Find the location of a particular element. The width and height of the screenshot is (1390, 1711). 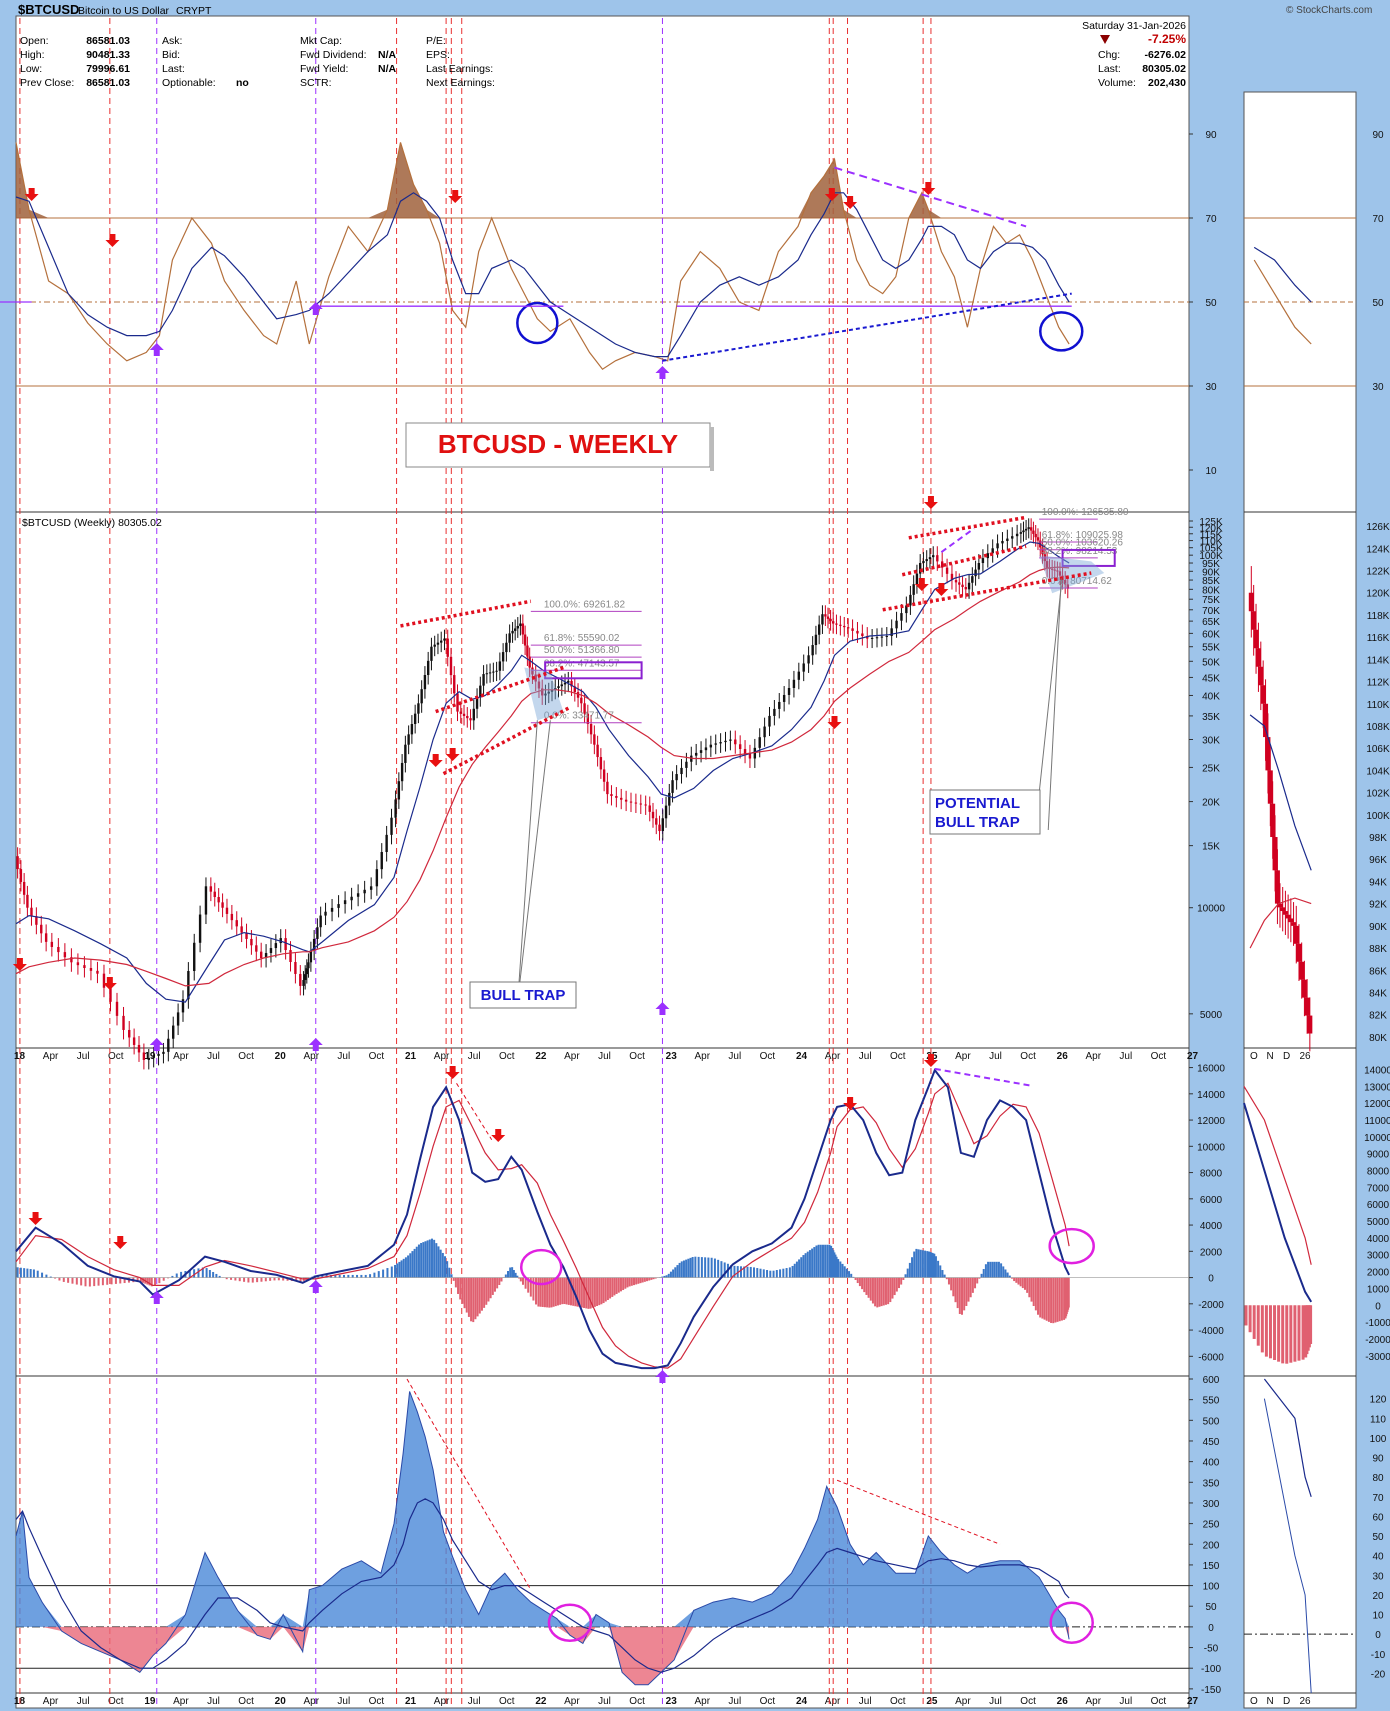

zoom-y-tick-label: 124K is located at coordinates (1378, 549).